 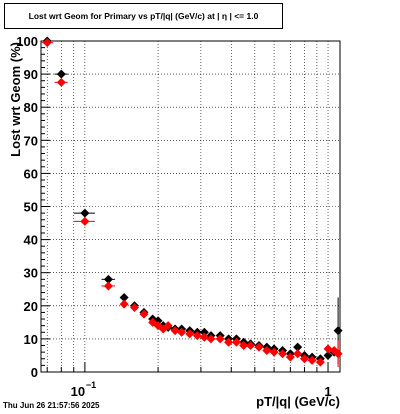 I want to click on x-tick-label: 1, so click(x=327, y=391).